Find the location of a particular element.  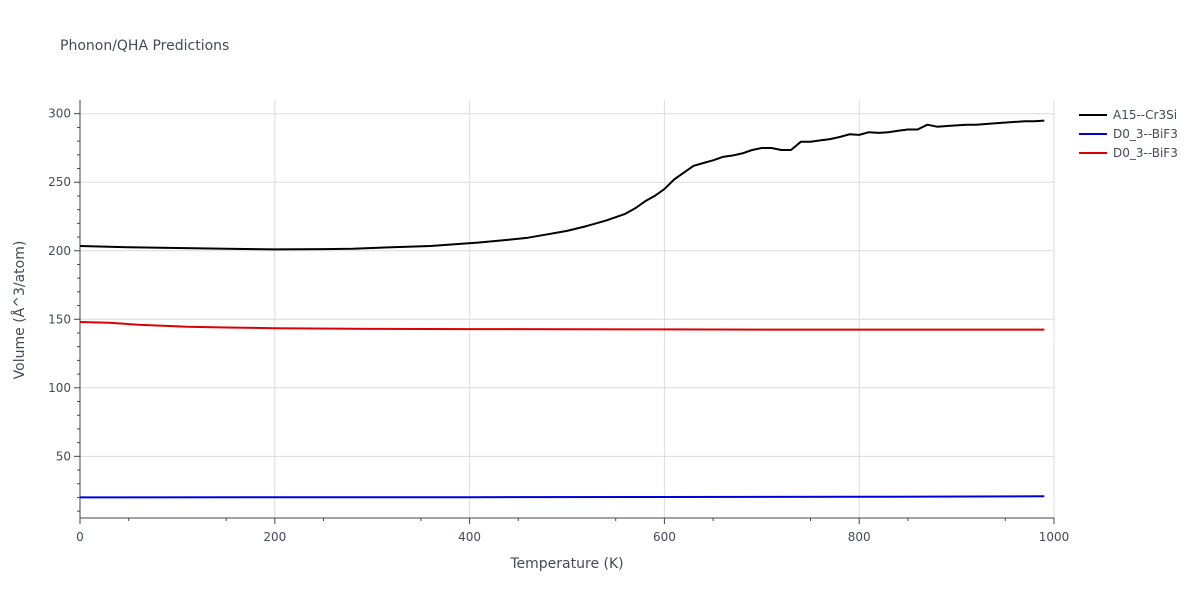

y-tick-labels: 50 100 150 200 250 300 is located at coordinates (59, 285).